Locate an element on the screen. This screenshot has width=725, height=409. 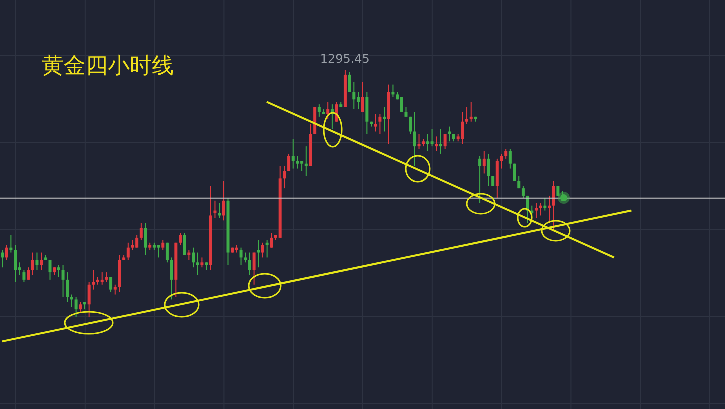
chart-title: 黄金四小时线 is located at coordinates (108, 67).